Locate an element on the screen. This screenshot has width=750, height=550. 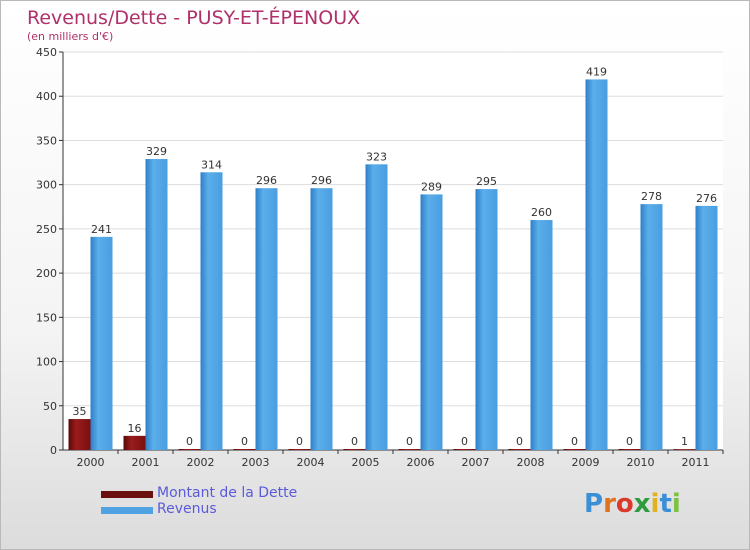
logo-letter: t is located at coordinates (665, 504).